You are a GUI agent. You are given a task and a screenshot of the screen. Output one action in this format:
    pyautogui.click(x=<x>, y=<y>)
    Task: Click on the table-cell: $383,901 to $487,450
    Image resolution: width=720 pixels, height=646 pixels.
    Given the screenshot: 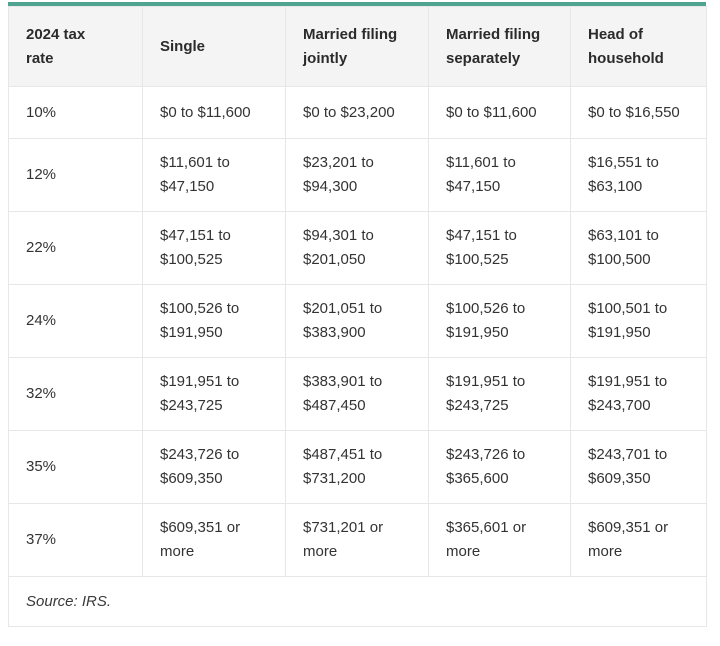 What is the action you would take?
    pyautogui.click(x=357, y=394)
    